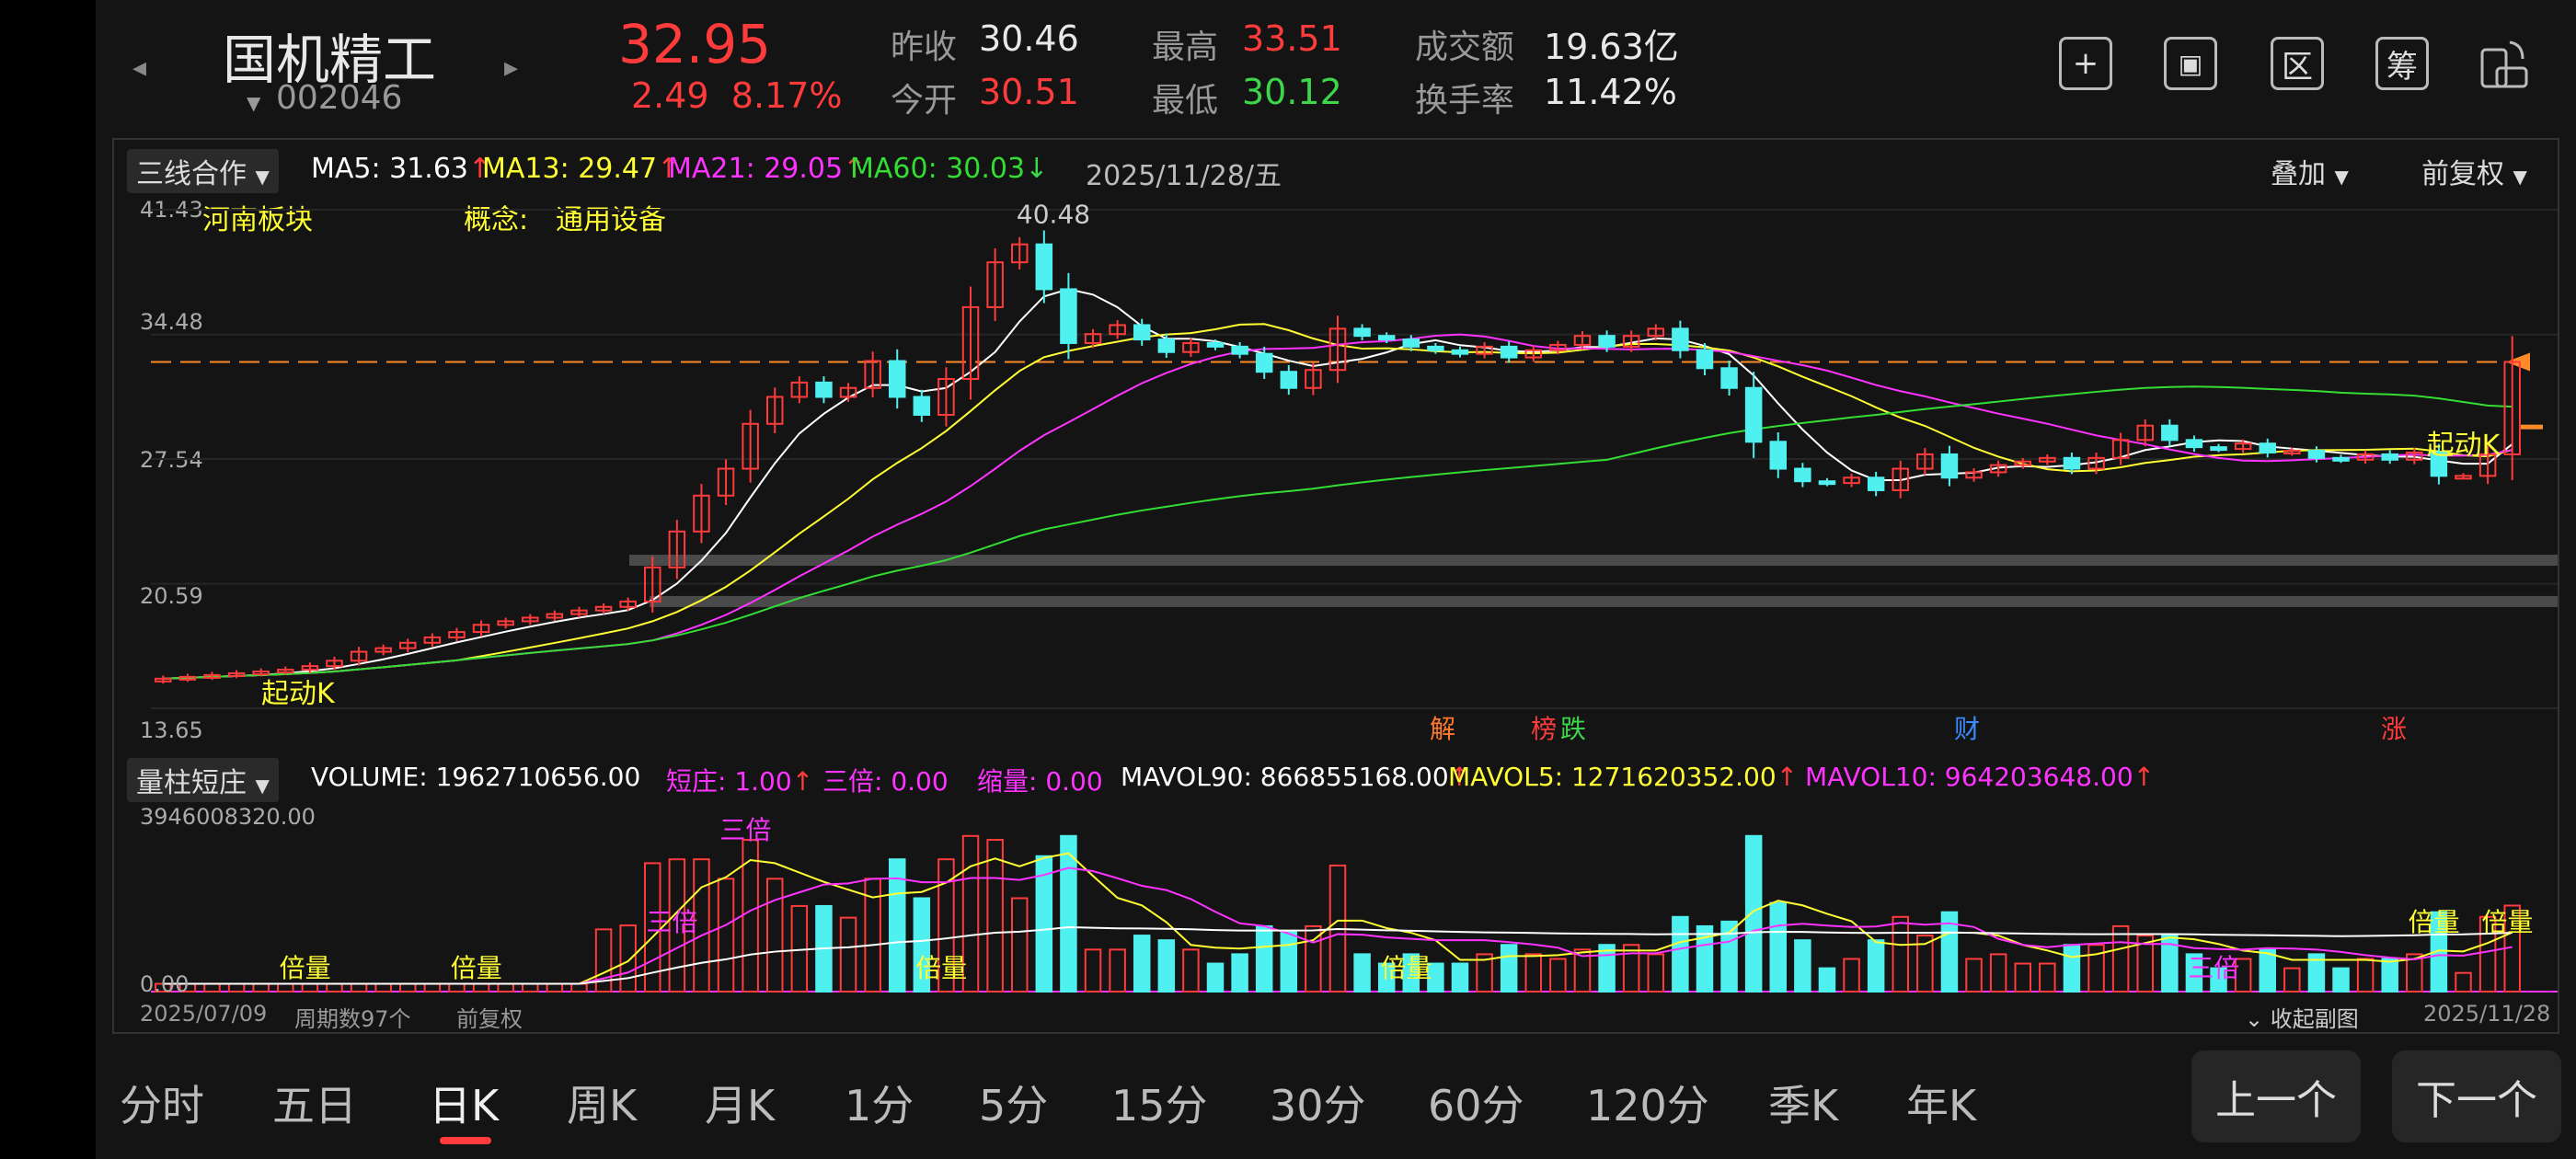  What do you see at coordinates (879, 1105) in the screenshot?
I see `tab-1min: 1分` at bounding box center [879, 1105].